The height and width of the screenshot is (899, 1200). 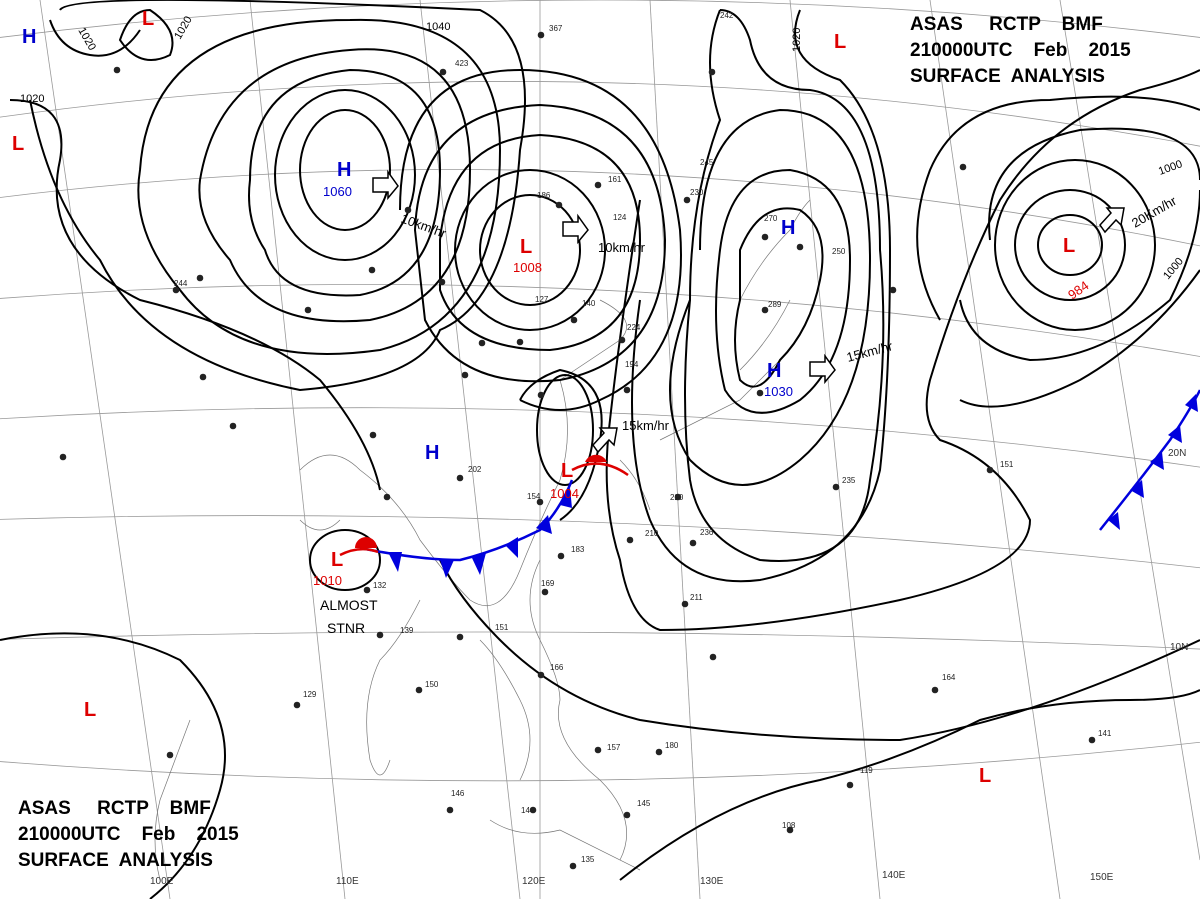 I want to click on station-value: 139, so click(x=407, y=630).